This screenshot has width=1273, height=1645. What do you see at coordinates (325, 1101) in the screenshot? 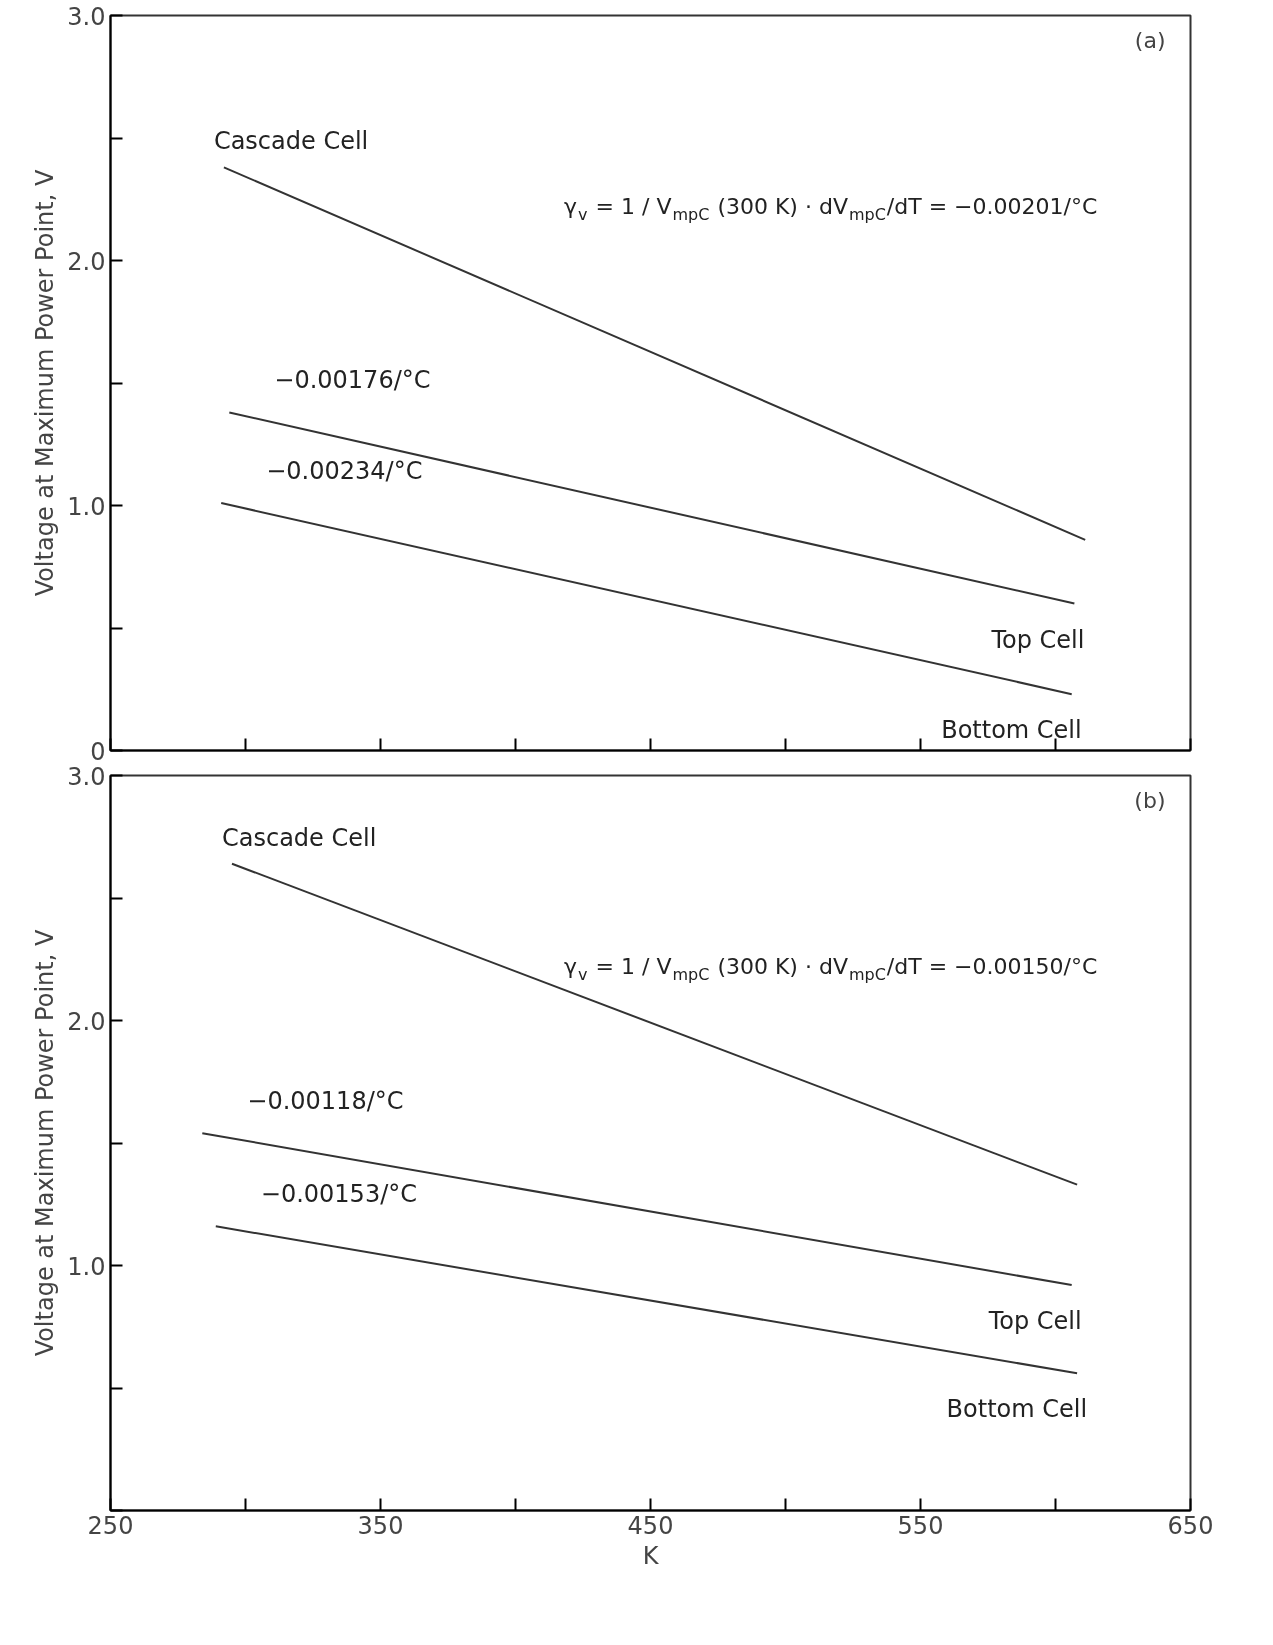
I see `annotation: −0.00118/°C` at bounding box center [325, 1101].